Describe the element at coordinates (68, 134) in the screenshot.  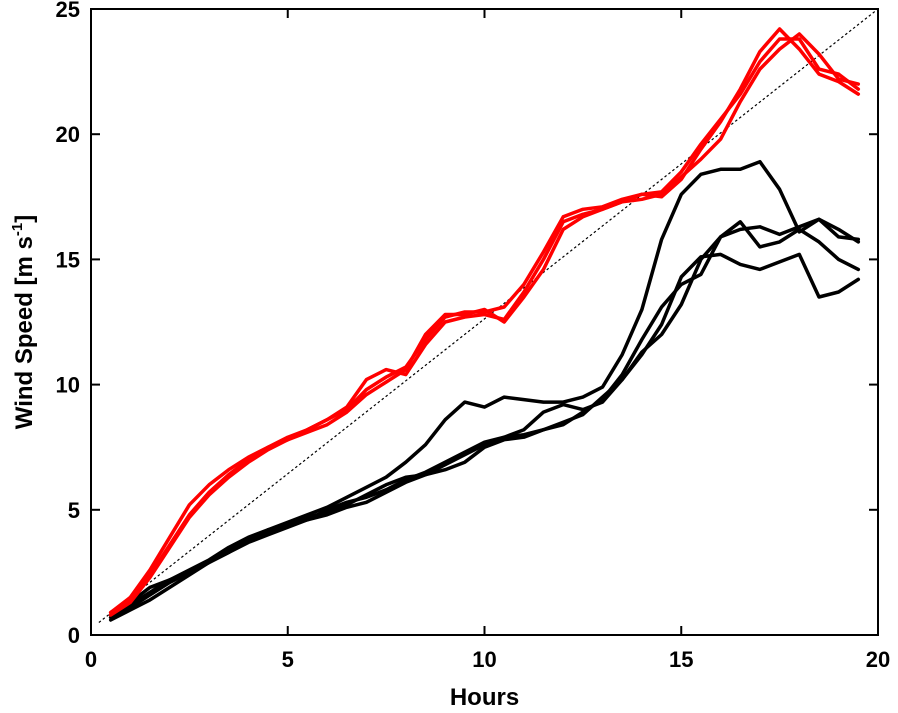
I see `y-tick-label: 20` at that location.